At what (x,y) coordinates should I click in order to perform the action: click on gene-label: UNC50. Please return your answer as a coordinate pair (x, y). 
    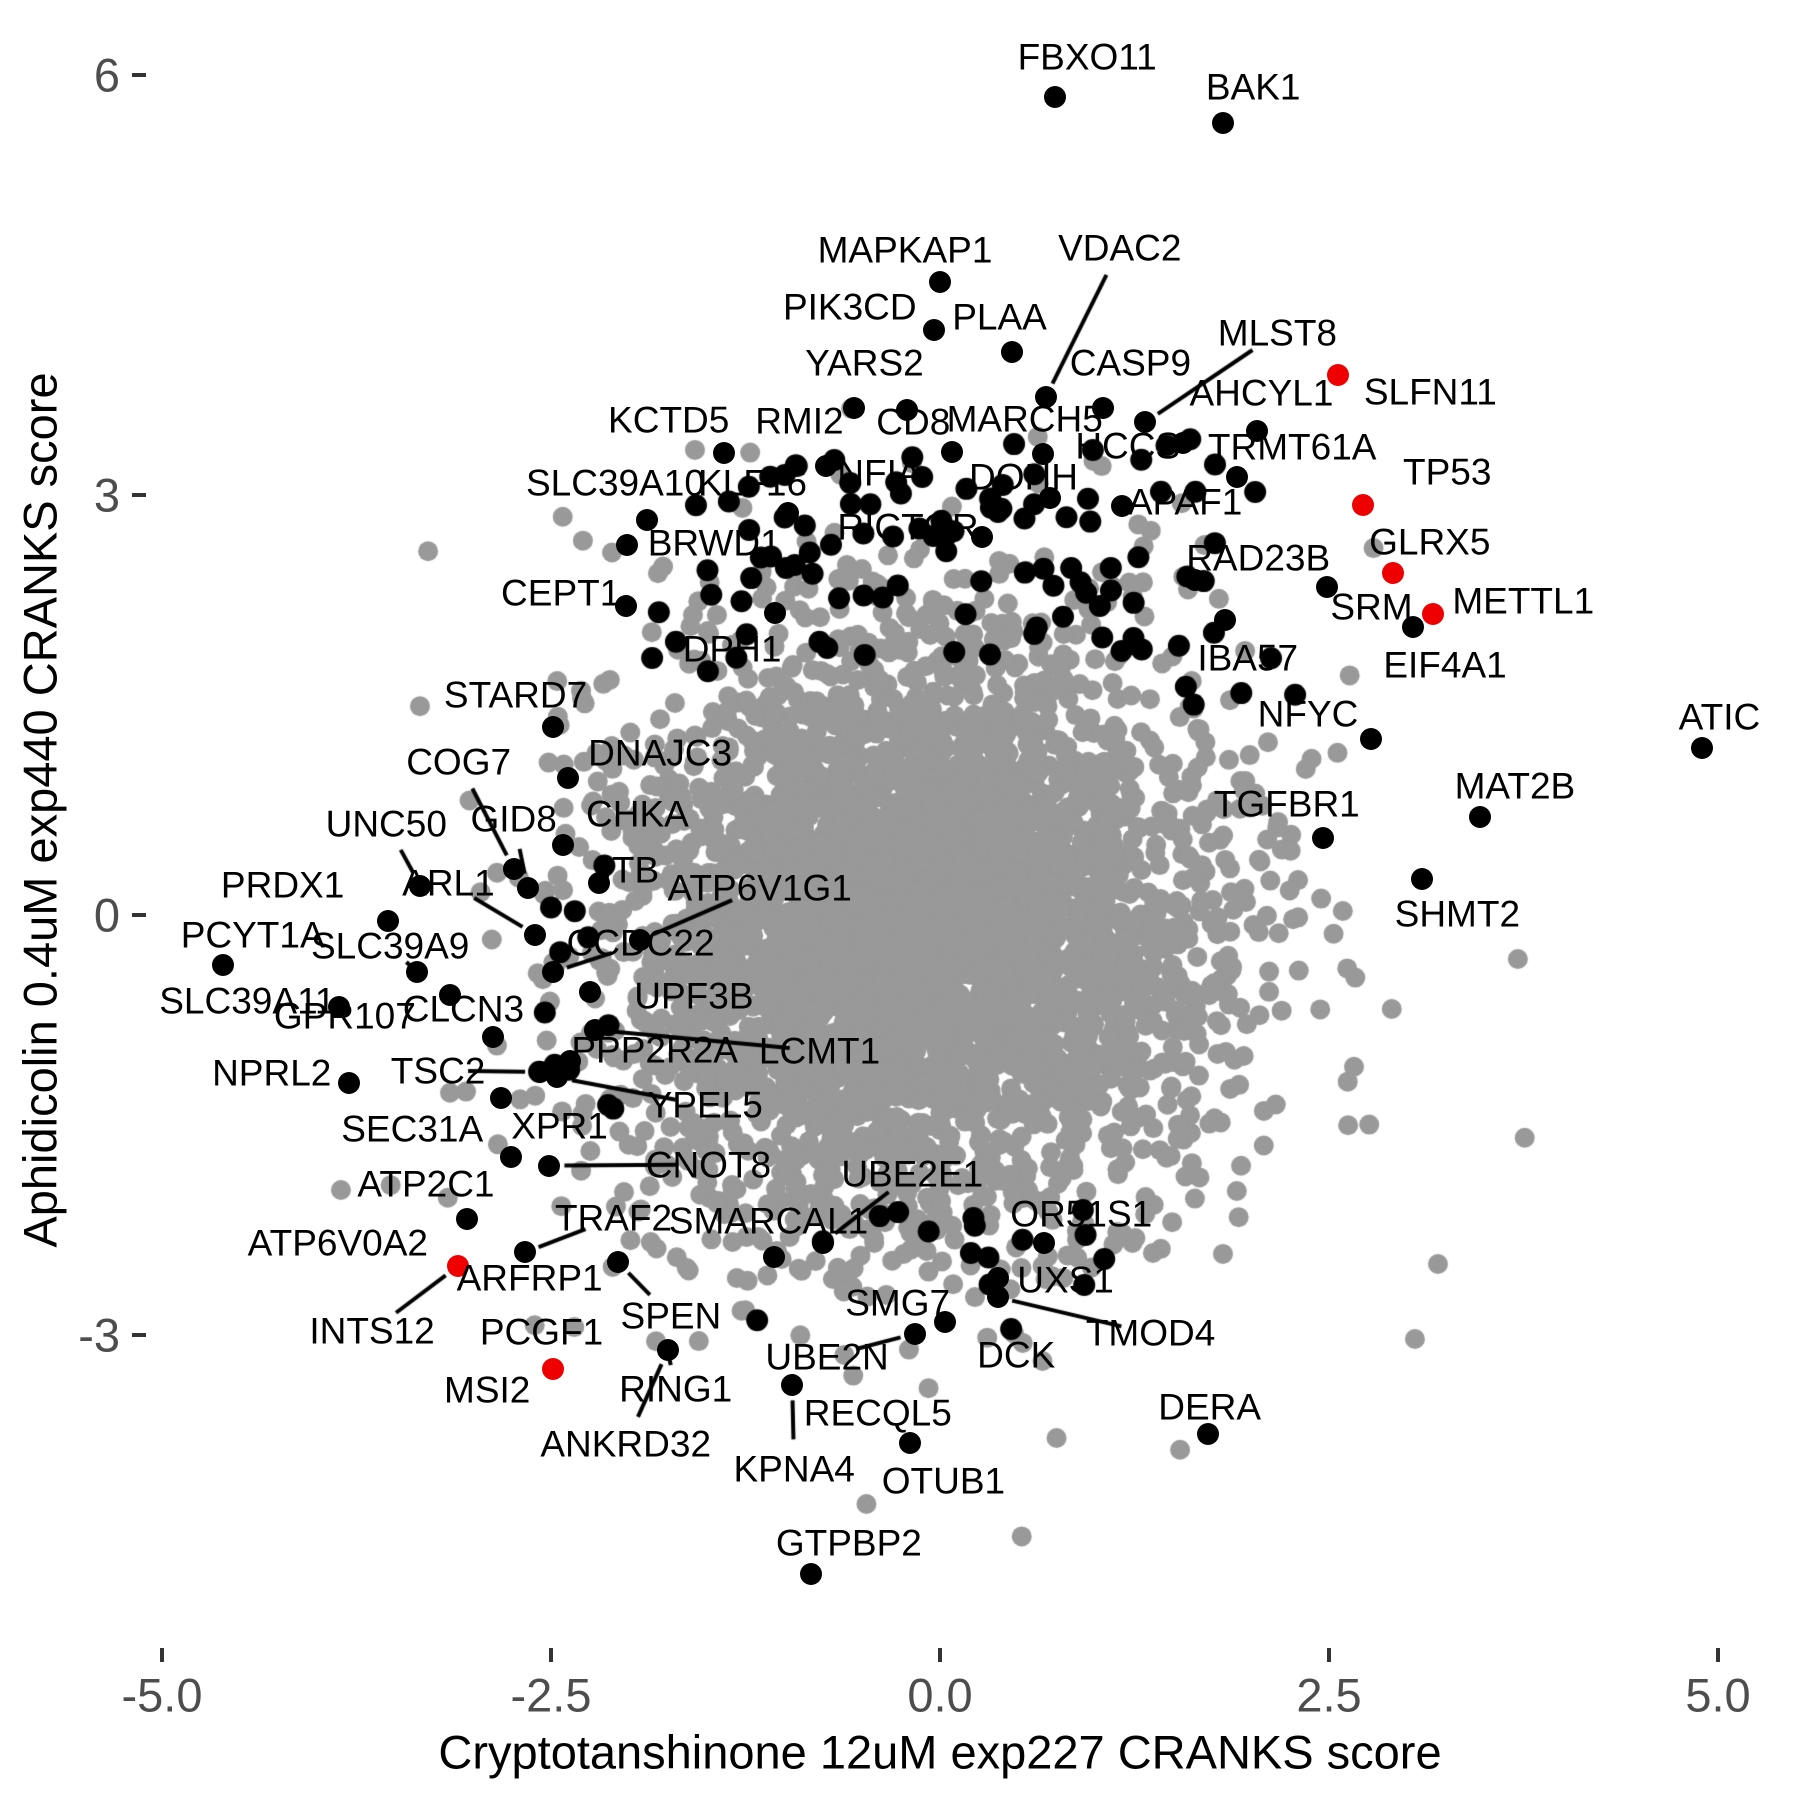
    Looking at the image, I should click on (386, 824).